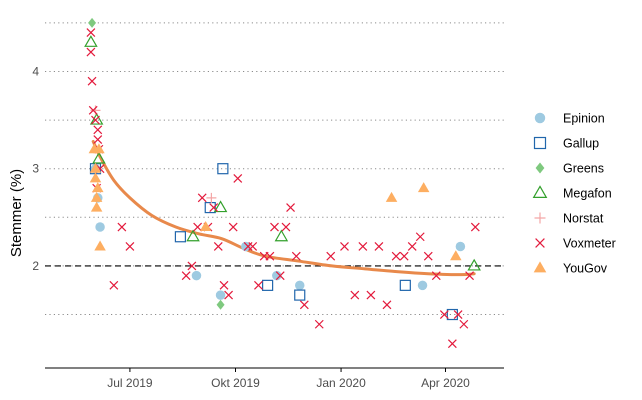 The image size is (642, 400). Describe the element at coordinates (583, 219) in the screenshot. I see `legend-label: Norstat` at that location.